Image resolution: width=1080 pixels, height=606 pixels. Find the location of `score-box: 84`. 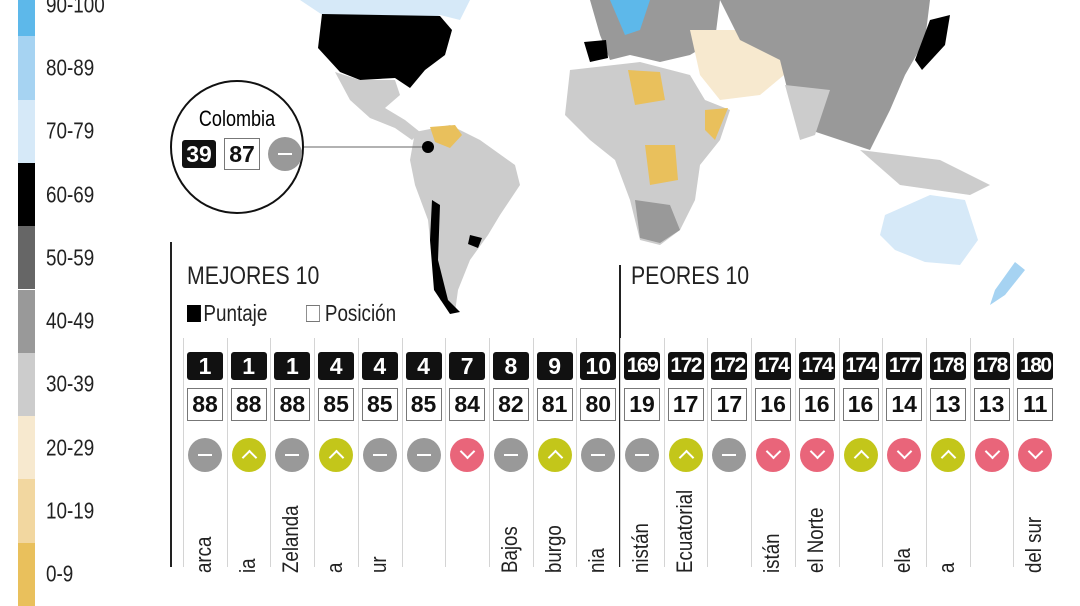

score-box: 84 is located at coordinates (467, 404).